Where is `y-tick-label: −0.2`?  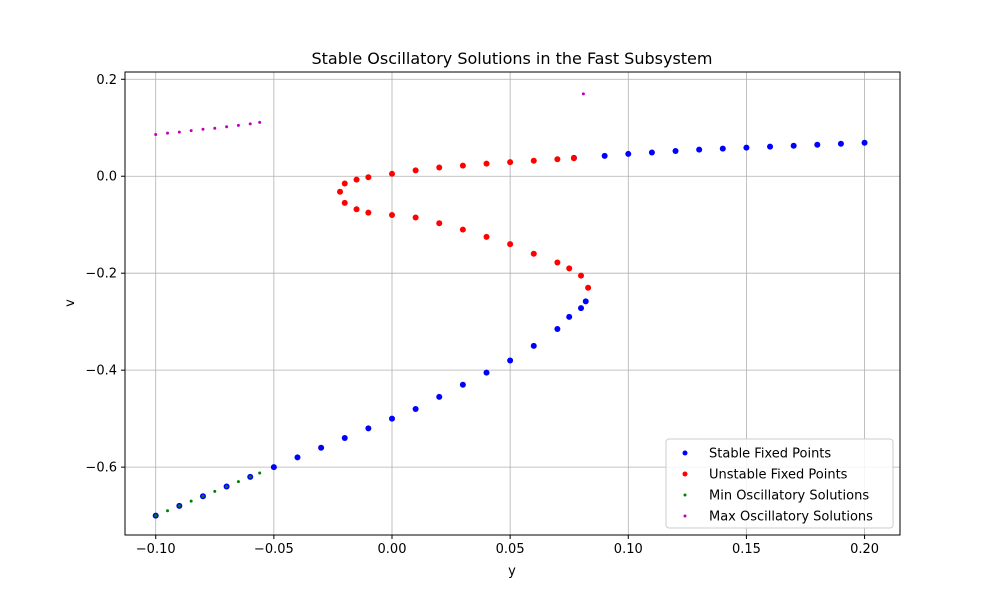 y-tick-label: −0.2 is located at coordinates (101, 274).